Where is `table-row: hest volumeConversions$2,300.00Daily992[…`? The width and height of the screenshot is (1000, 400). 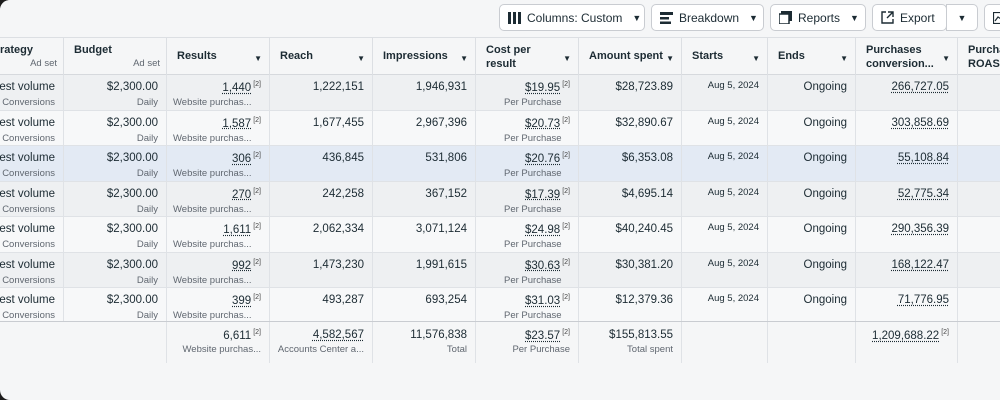
table-row: hest volumeConversions$2,300.00Daily992[… is located at coordinates (500, 270).